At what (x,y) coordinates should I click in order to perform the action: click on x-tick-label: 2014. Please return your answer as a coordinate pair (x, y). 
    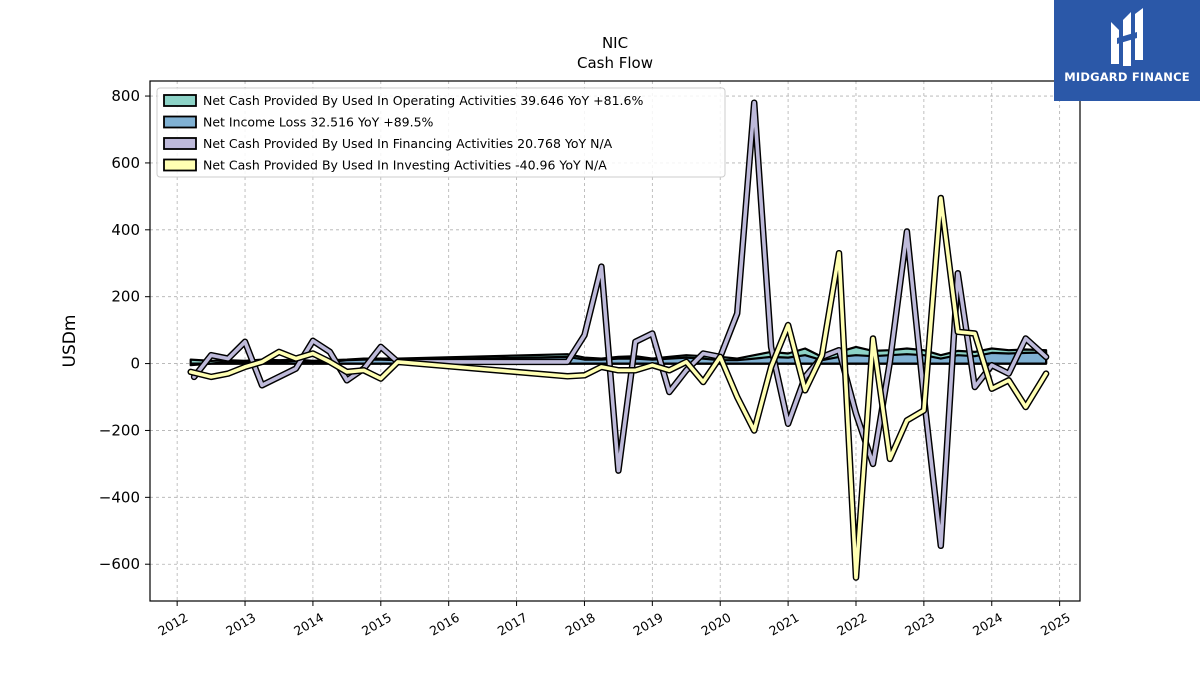
    Looking at the image, I should click on (308, 624).